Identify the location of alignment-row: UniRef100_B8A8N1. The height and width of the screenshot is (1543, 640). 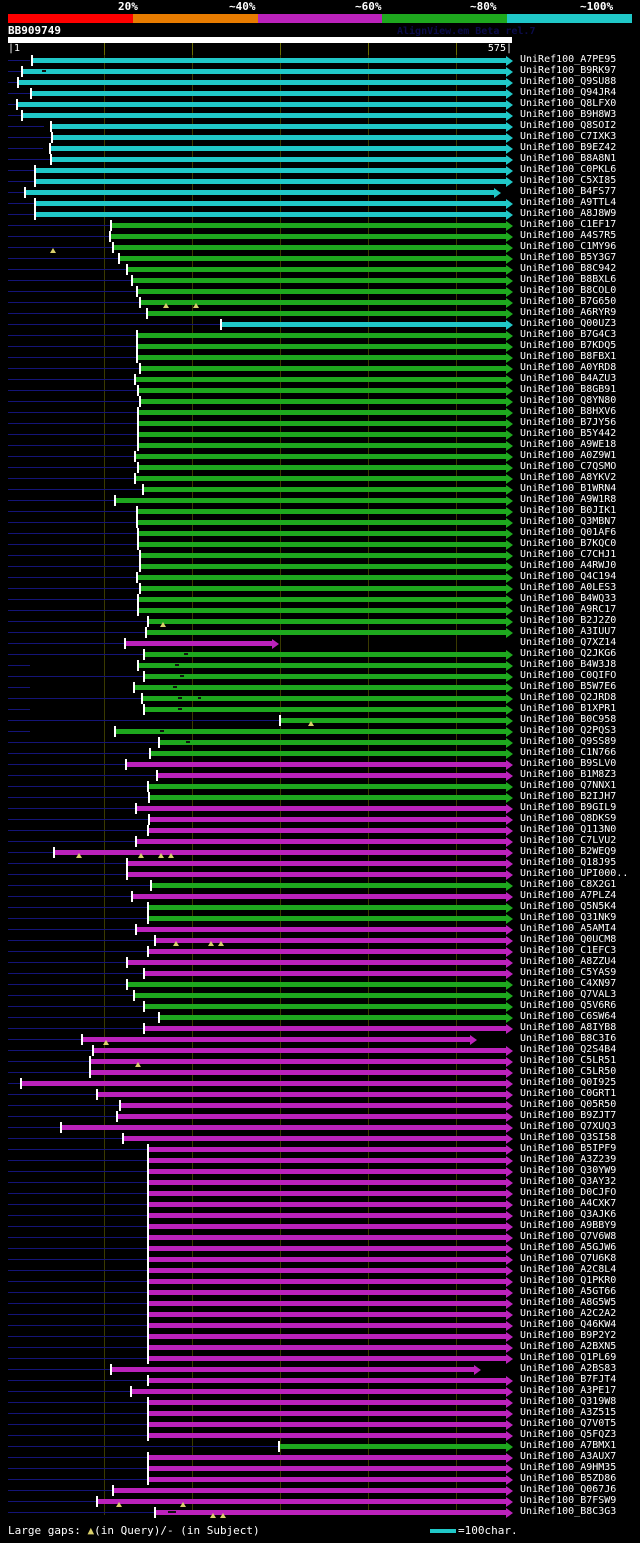
(320, 159).